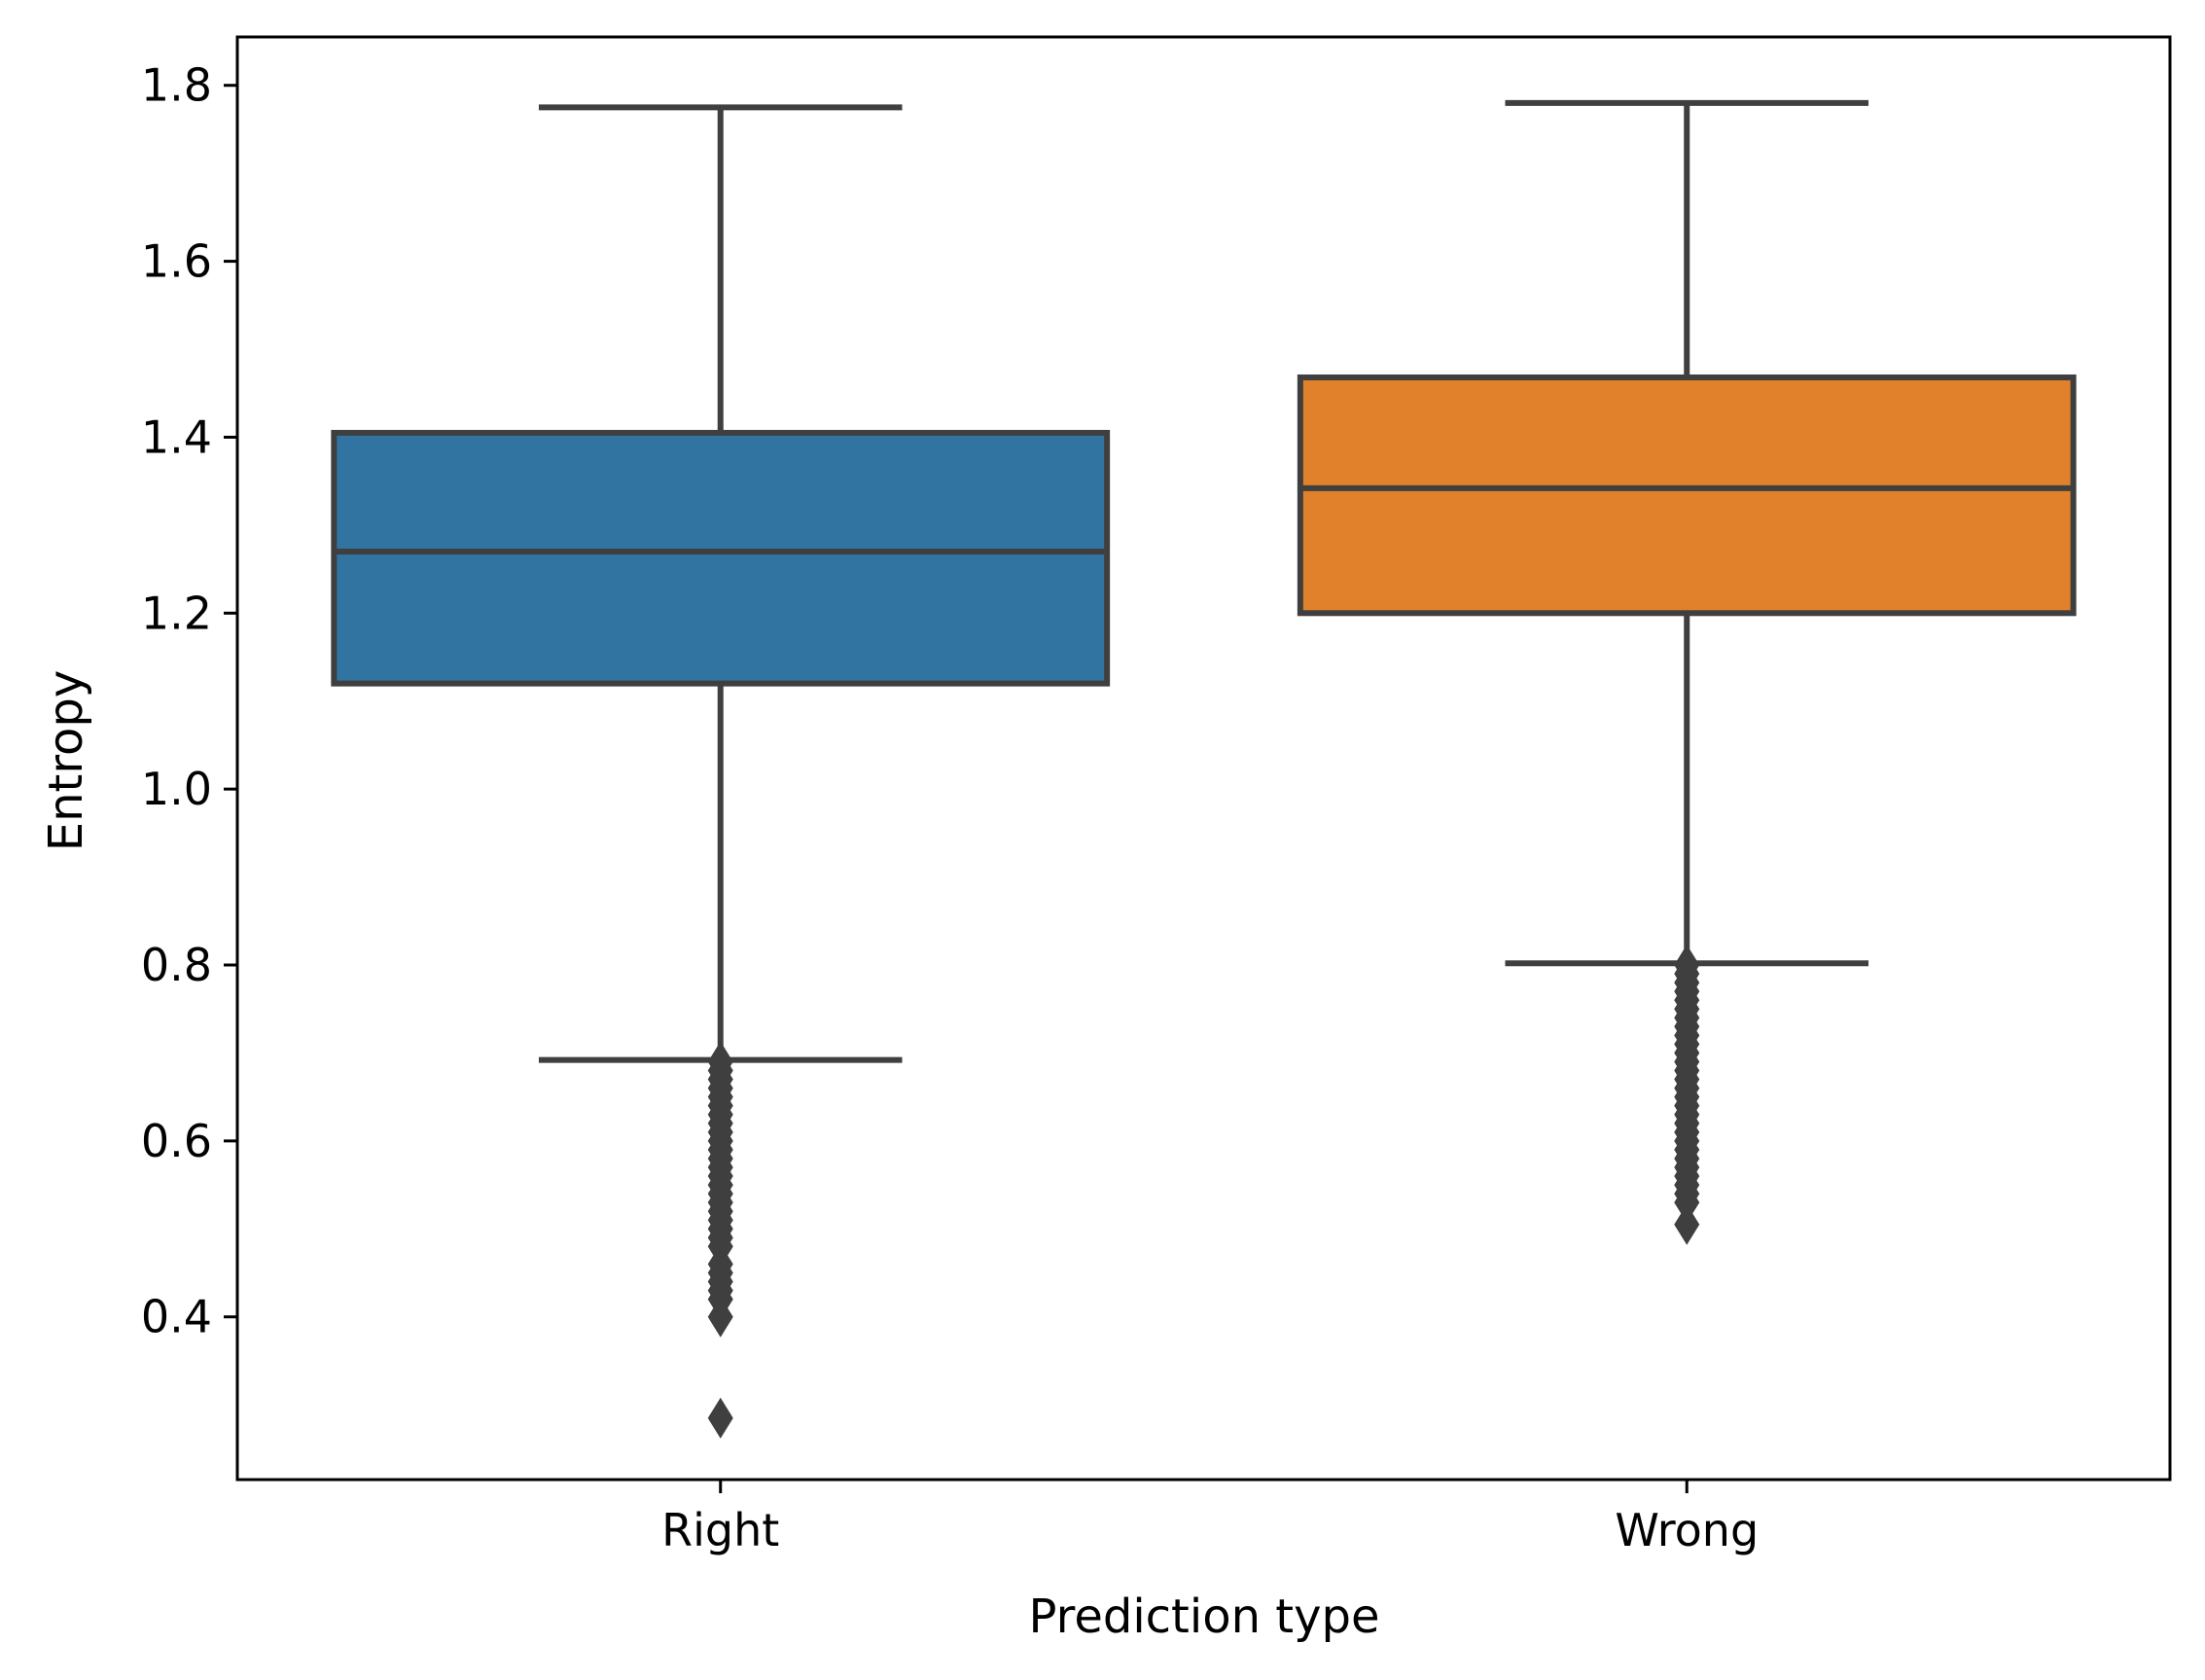 The width and height of the screenshot is (2205, 1680). I want to click on box-wrong, so click(1687, 495).